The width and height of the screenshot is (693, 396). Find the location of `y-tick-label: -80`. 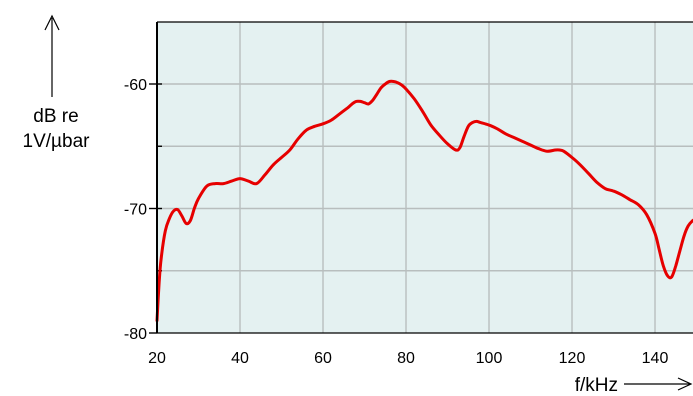

y-tick-label: -80 is located at coordinates (135, 334).